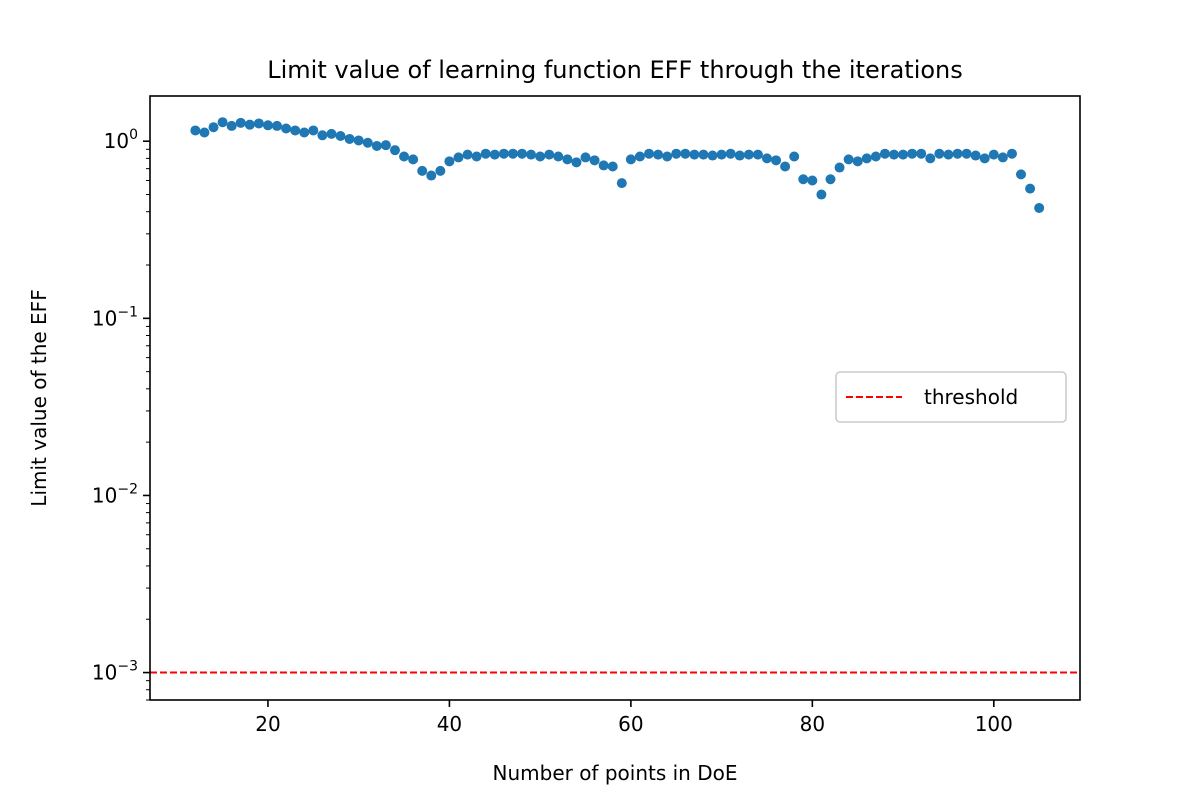 This screenshot has width=1200, height=800. I want to click on legend-threshold-label: threshold, so click(971, 397).